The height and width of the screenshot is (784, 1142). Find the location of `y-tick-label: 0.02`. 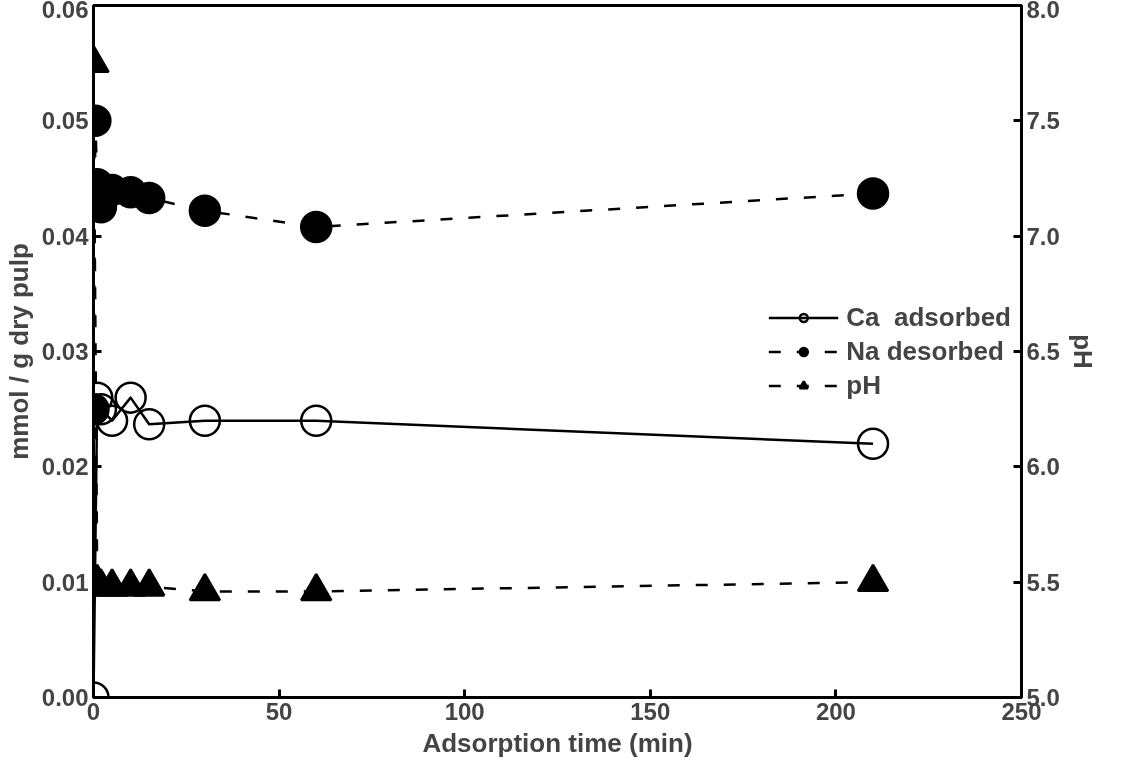

y-tick-label: 0.02 is located at coordinates (65, 467).